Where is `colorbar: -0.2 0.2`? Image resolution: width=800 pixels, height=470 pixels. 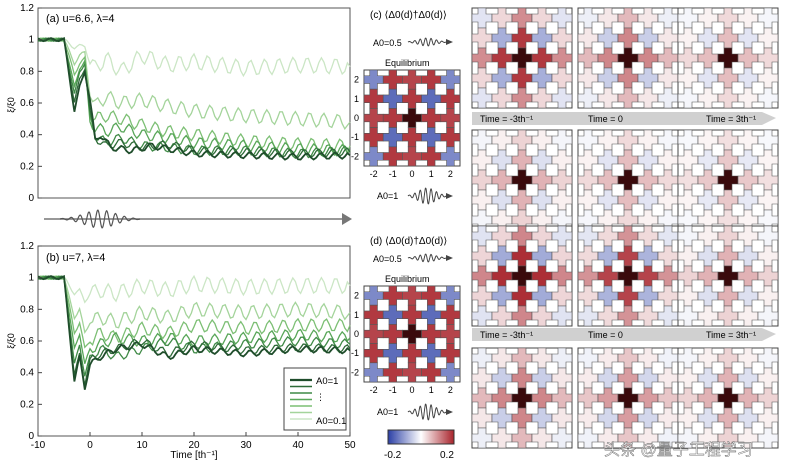
colorbar: -0.2 0.2 is located at coordinates (419, 445).